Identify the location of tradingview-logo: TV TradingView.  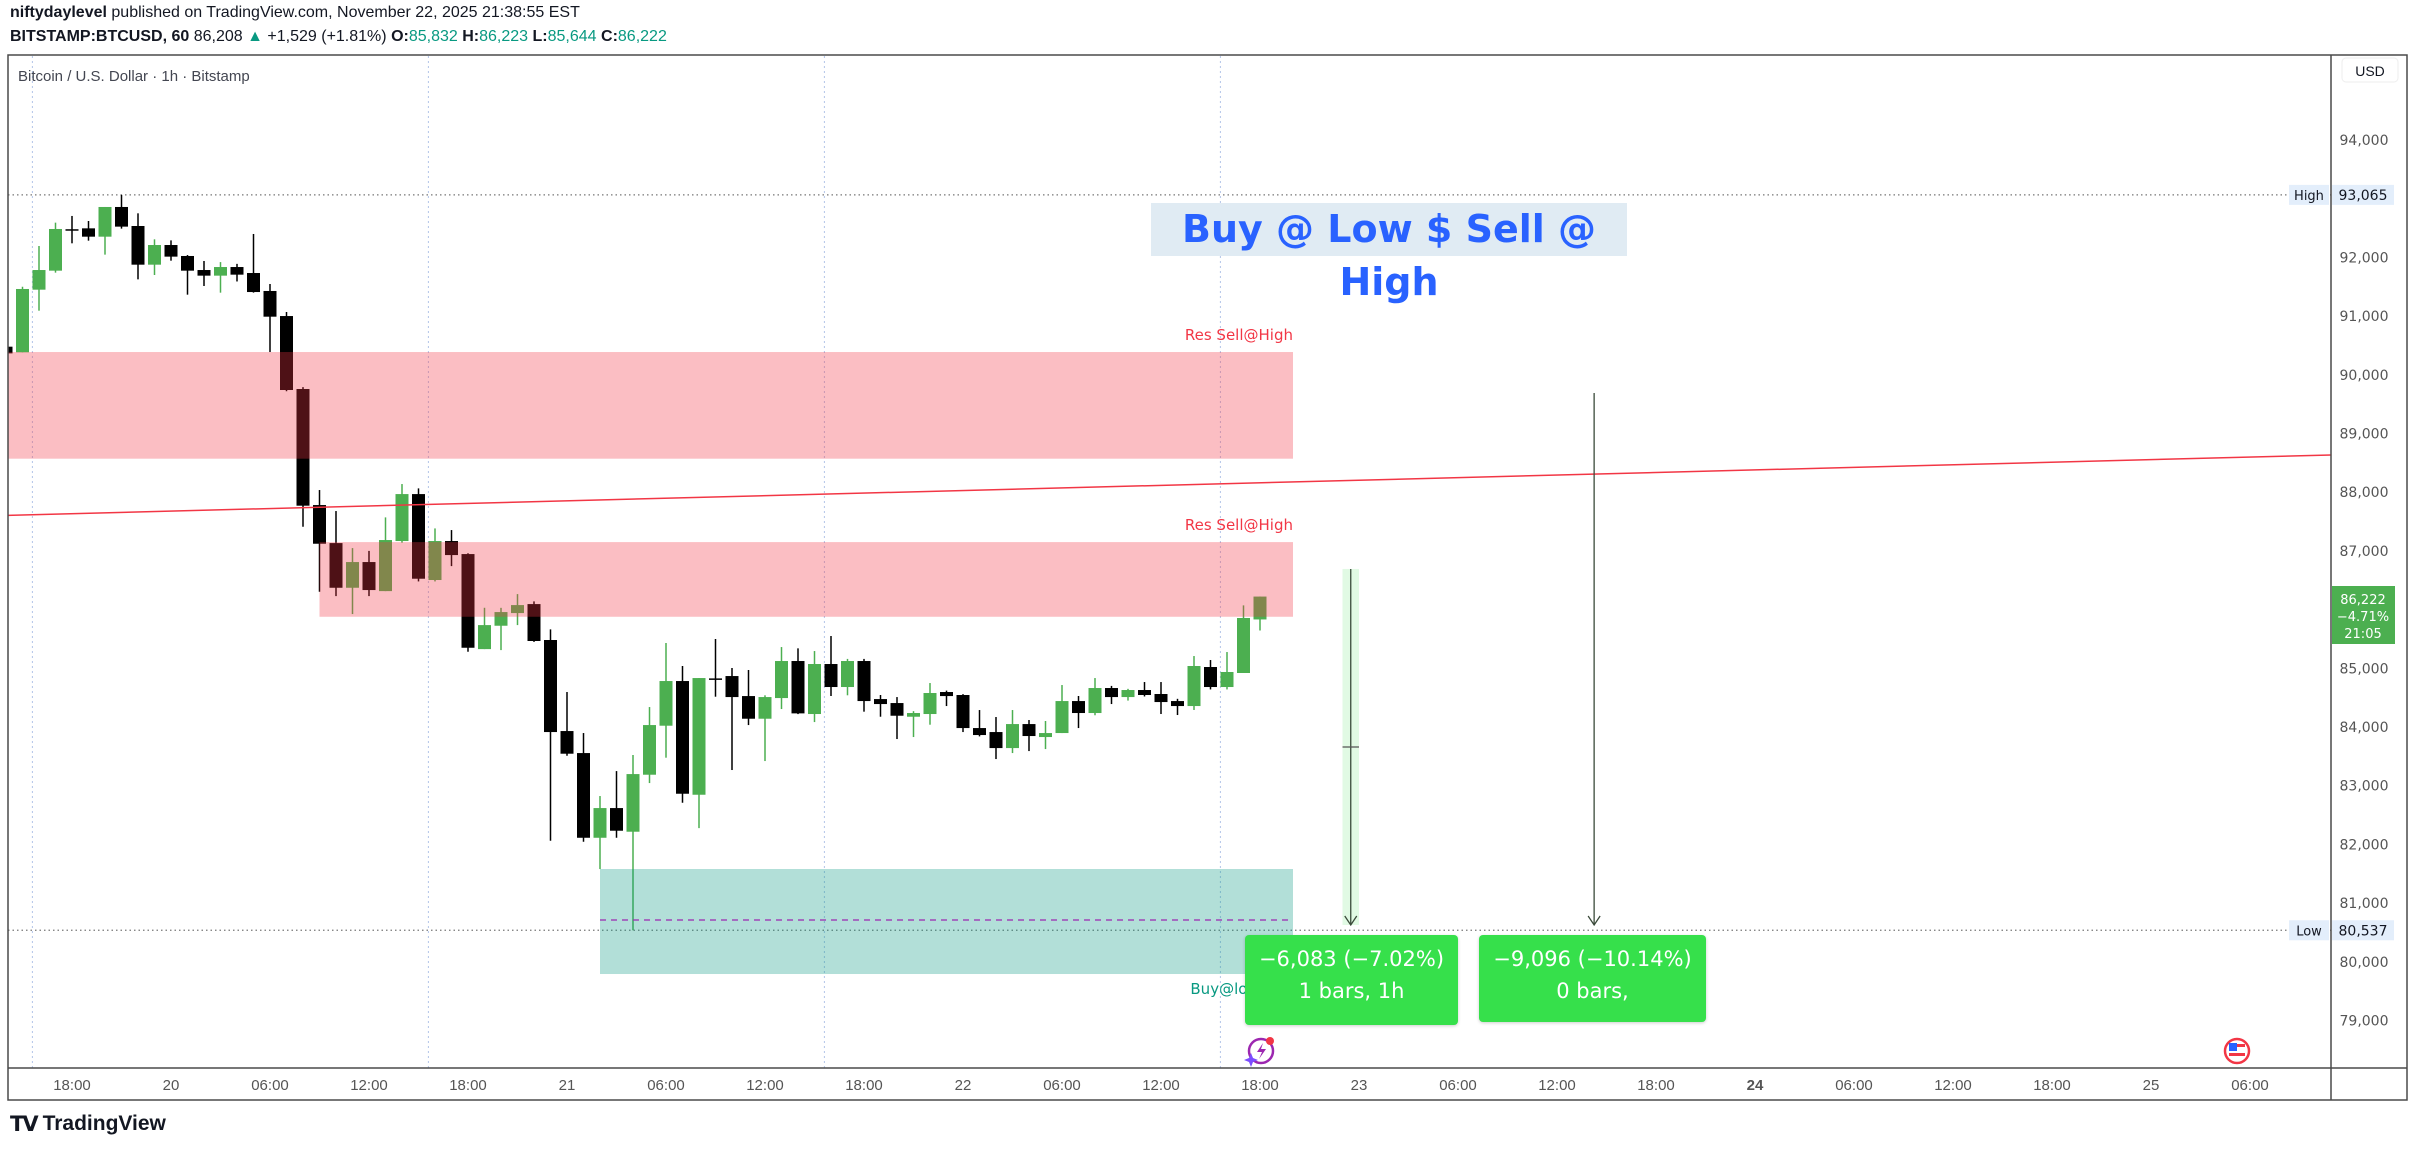
(88, 1124).